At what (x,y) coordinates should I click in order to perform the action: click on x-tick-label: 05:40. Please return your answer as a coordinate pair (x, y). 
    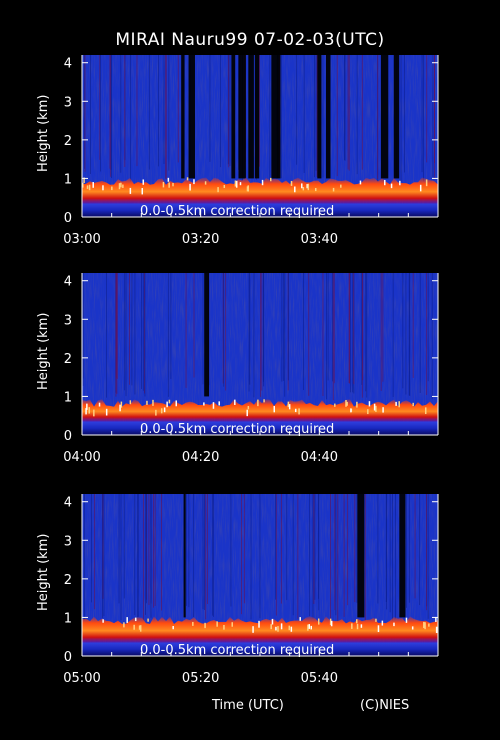
    Looking at the image, I should click on (319, 678).